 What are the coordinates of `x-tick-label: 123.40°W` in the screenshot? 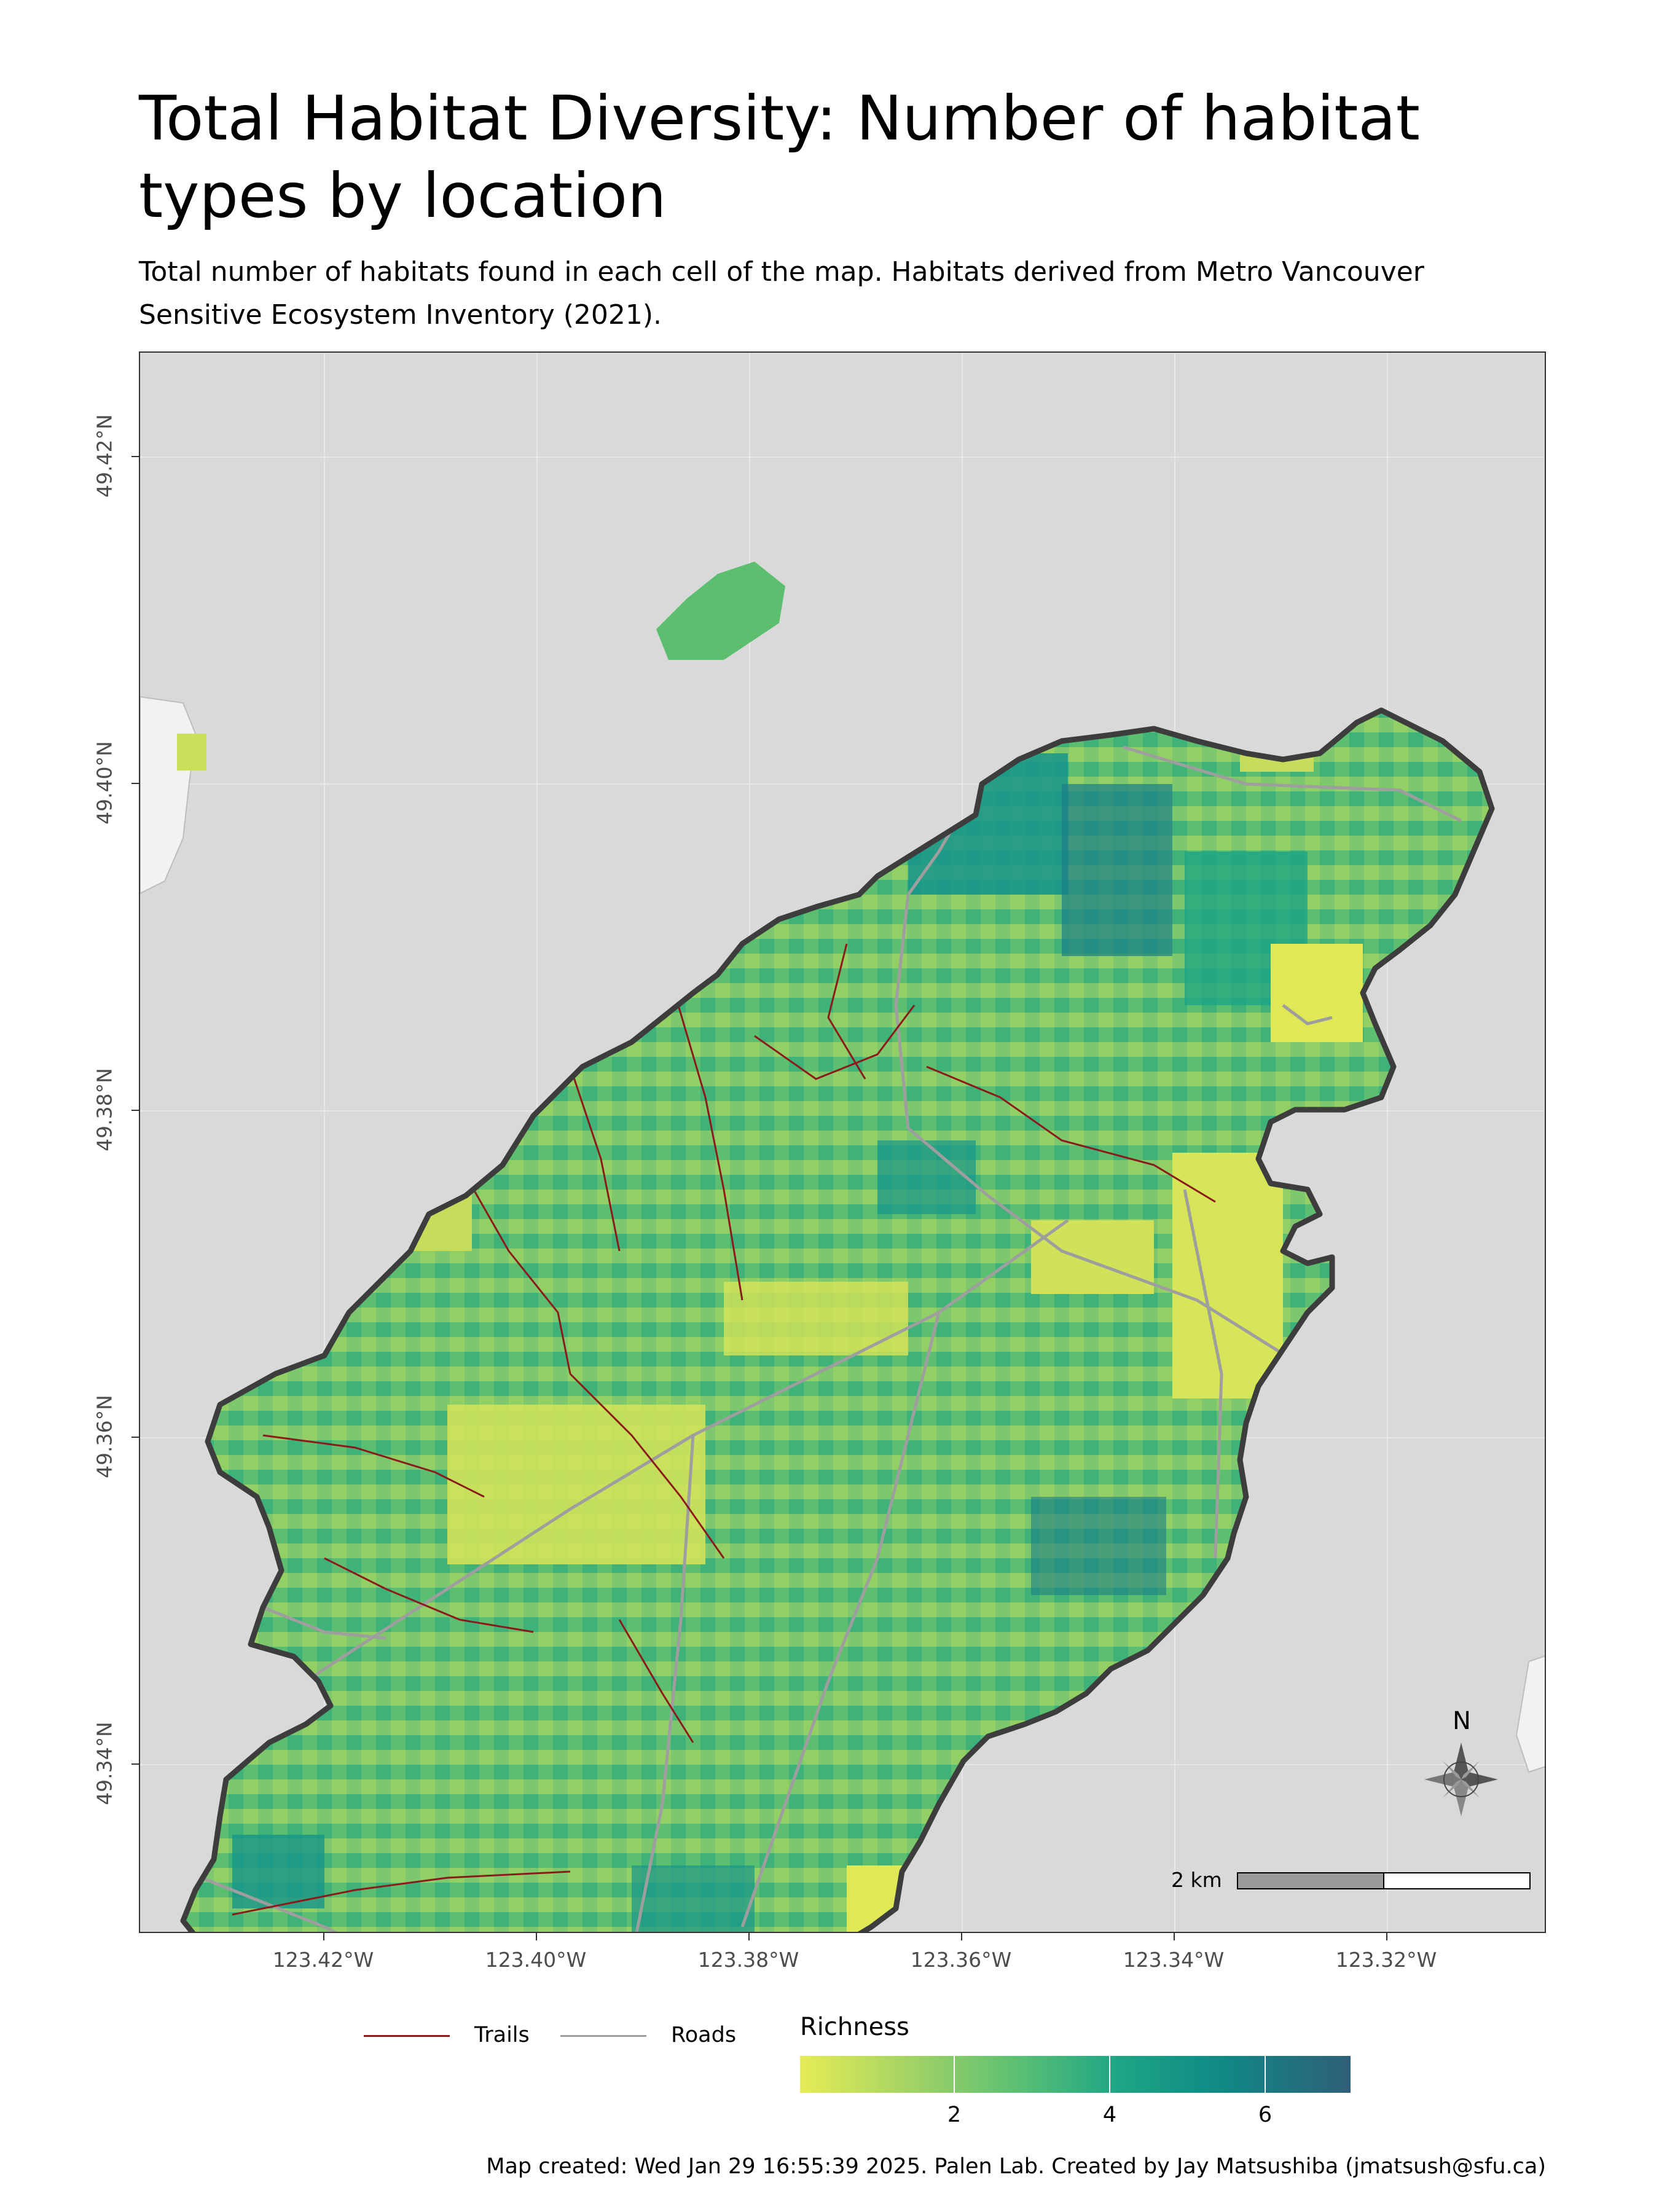 It's located at (536, 1960).